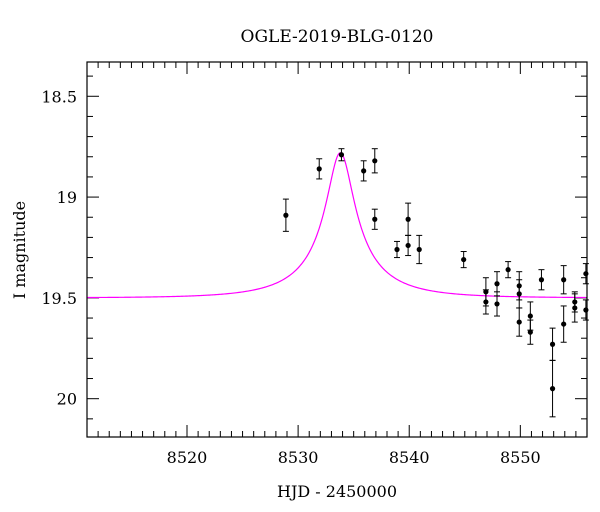  Describe the element at coordinates (67, 197) in the screenshot. I see `y-tick-label: 19` at that location.